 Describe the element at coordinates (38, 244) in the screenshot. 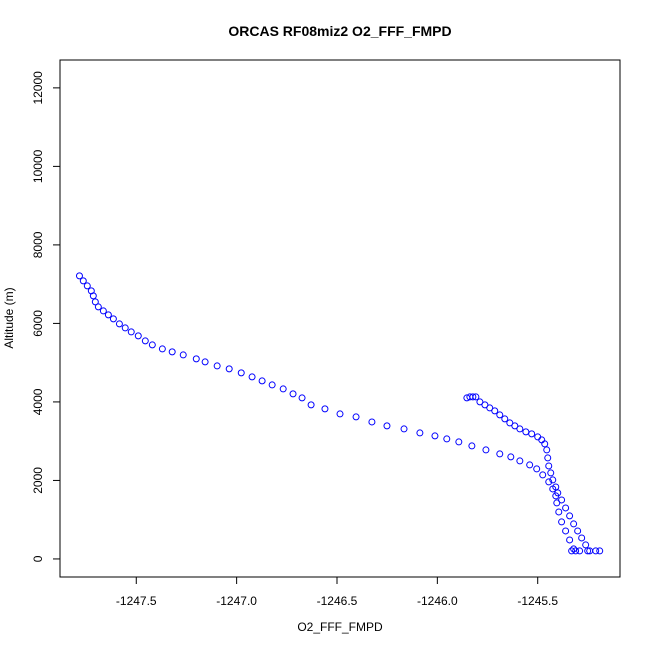

I see `y-tick-label: 8000` at that location.